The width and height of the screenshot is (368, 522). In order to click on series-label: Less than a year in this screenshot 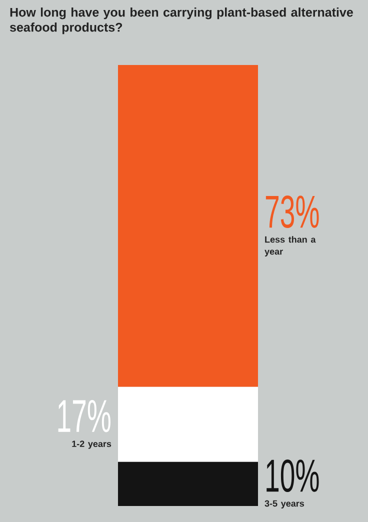, I will do `click(290, 246)`.